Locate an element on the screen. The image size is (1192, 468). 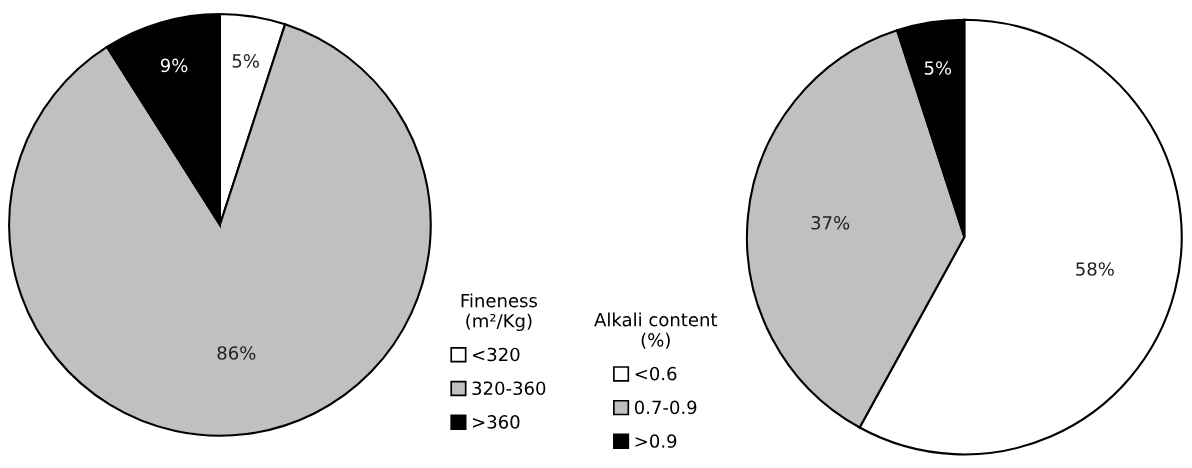
legend-label: 320-360 is located at coordinates (509, 388).